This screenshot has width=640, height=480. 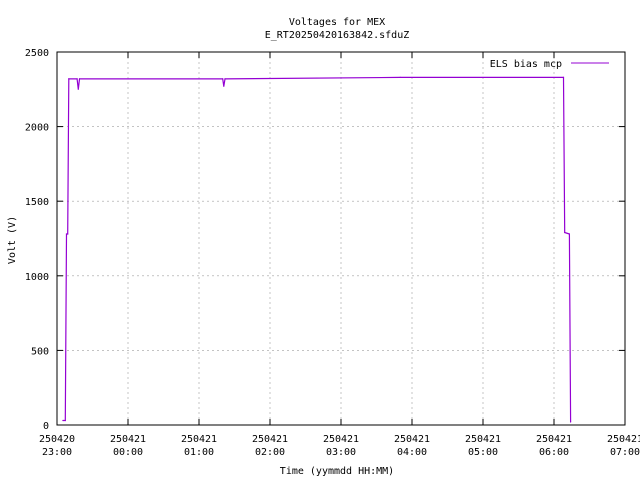 I want to click on x-tick-label-time: 02:00, so click(x=270, y=452).